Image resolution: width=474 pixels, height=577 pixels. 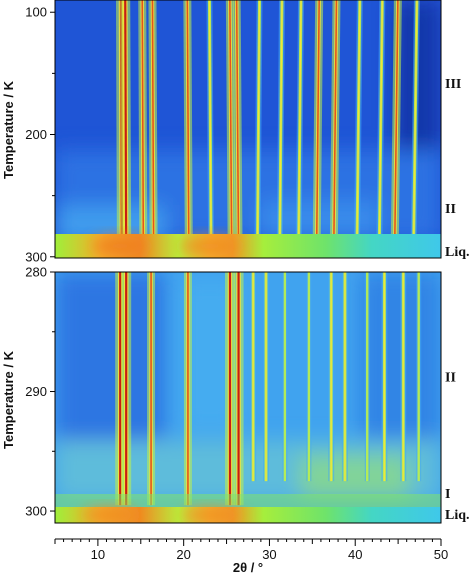 What do you see at coordinates (8, 129) in the screenshot?
I see `top-y-axis-label: Temperature / K` at bounding box center [8, 129].